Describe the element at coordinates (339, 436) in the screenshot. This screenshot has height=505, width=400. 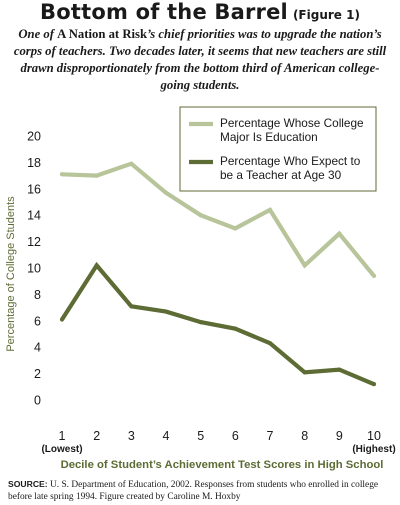
I see `x-tick-label: 9` at that location.